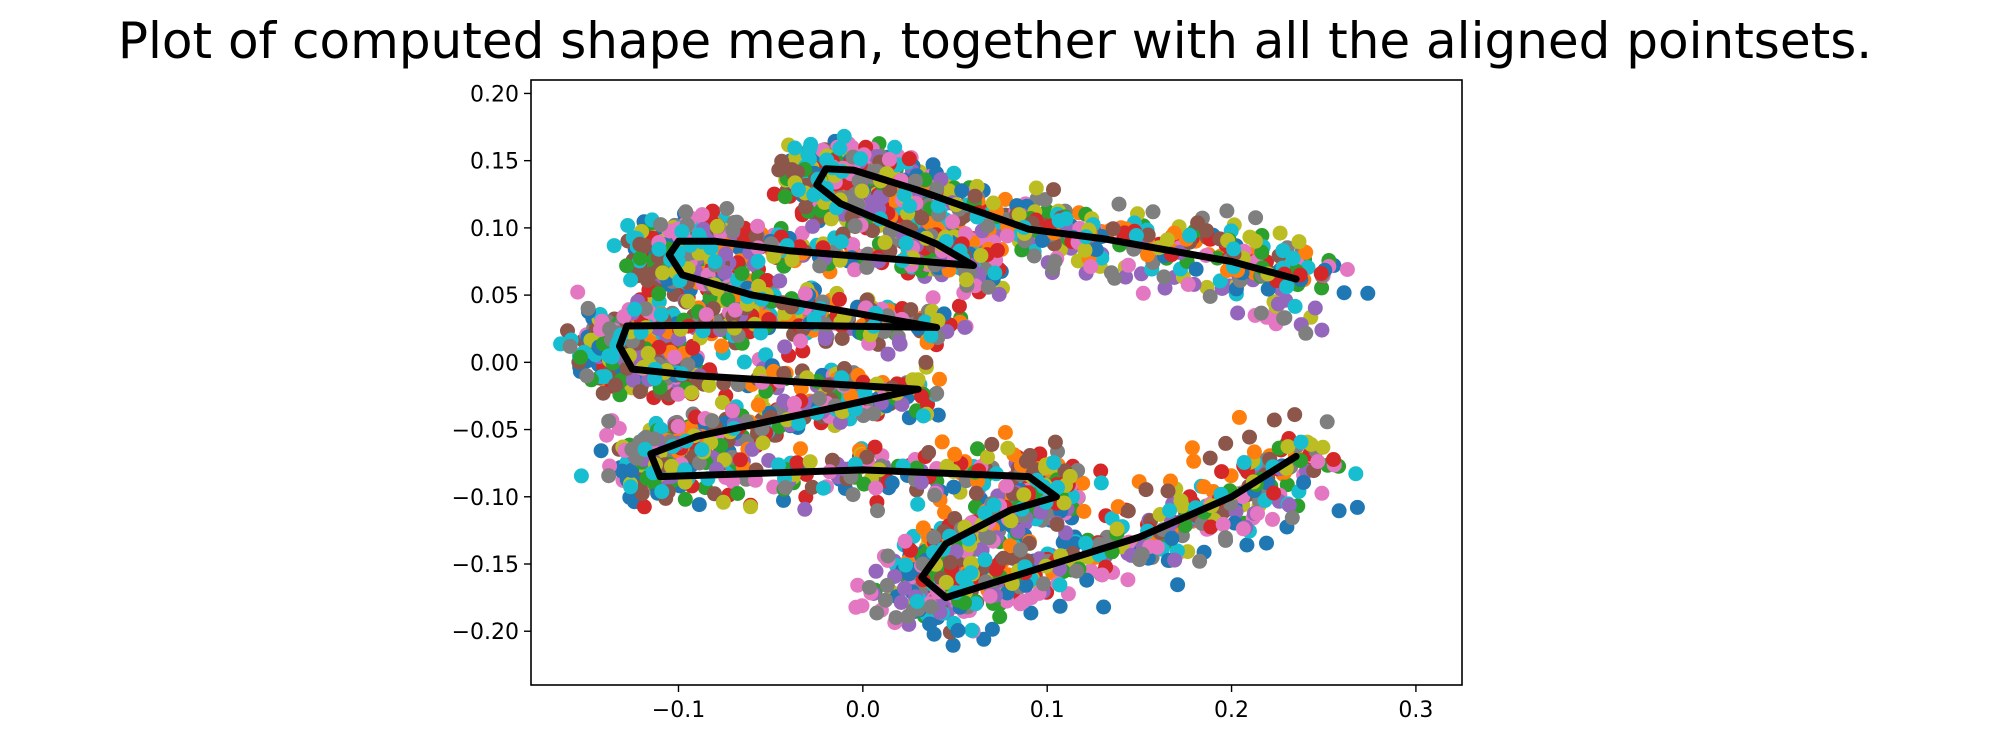 This screenshot has height=750, width=1990. Describe the element at coordinates (494, 229) in the screenshot. I see `y-tick-label: 0.10` at that location.